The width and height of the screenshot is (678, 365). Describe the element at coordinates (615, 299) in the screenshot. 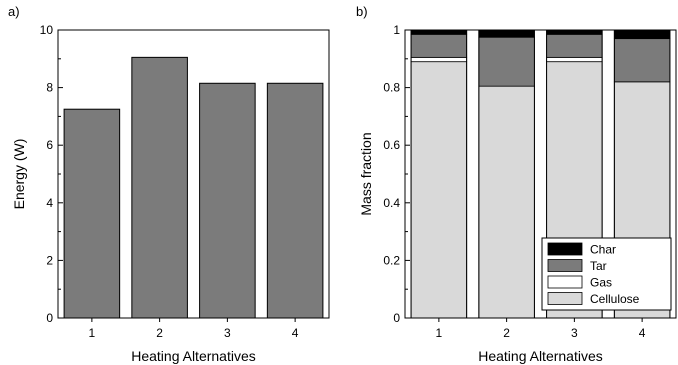

I see `legend-label-cellulose: Cellulose` at that location.